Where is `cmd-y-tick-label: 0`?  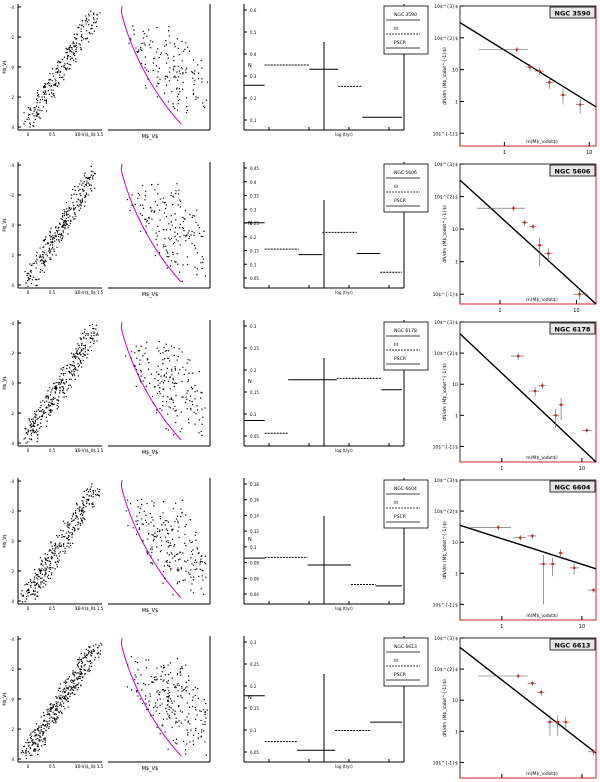
cmd-y-tick-label: 0 is located at coordinates (12, 383).